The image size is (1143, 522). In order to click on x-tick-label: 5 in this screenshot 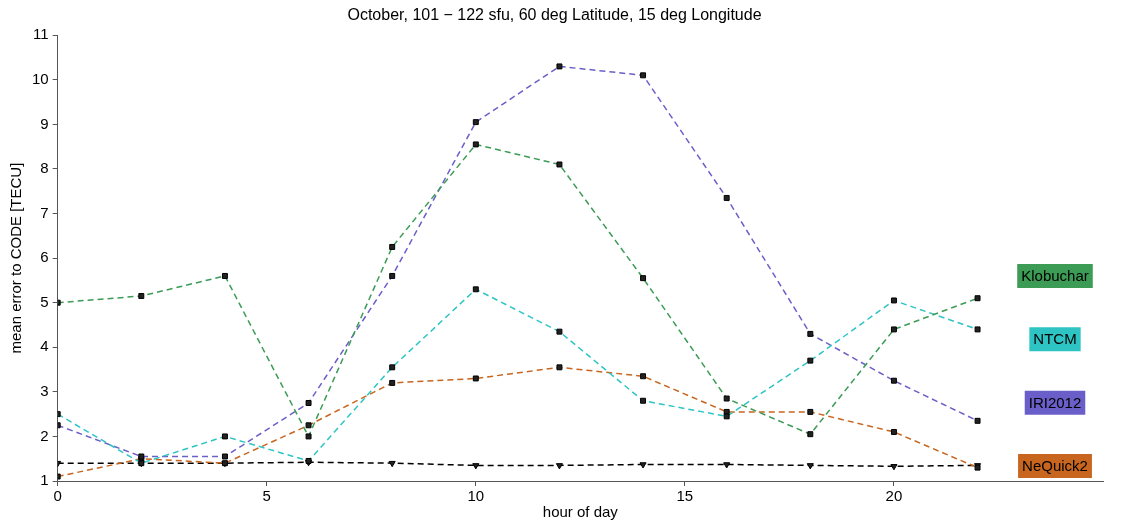, I will do `click(266, 496)`.